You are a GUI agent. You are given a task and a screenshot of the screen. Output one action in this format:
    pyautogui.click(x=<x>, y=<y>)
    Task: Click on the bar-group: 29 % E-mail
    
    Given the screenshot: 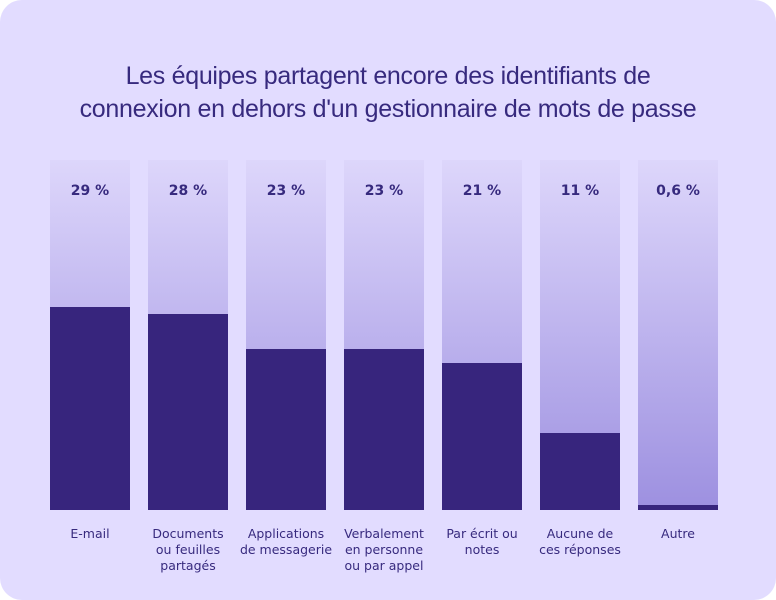 What is the action you would take?
    pyautogui.click(x=90, y=350)
    